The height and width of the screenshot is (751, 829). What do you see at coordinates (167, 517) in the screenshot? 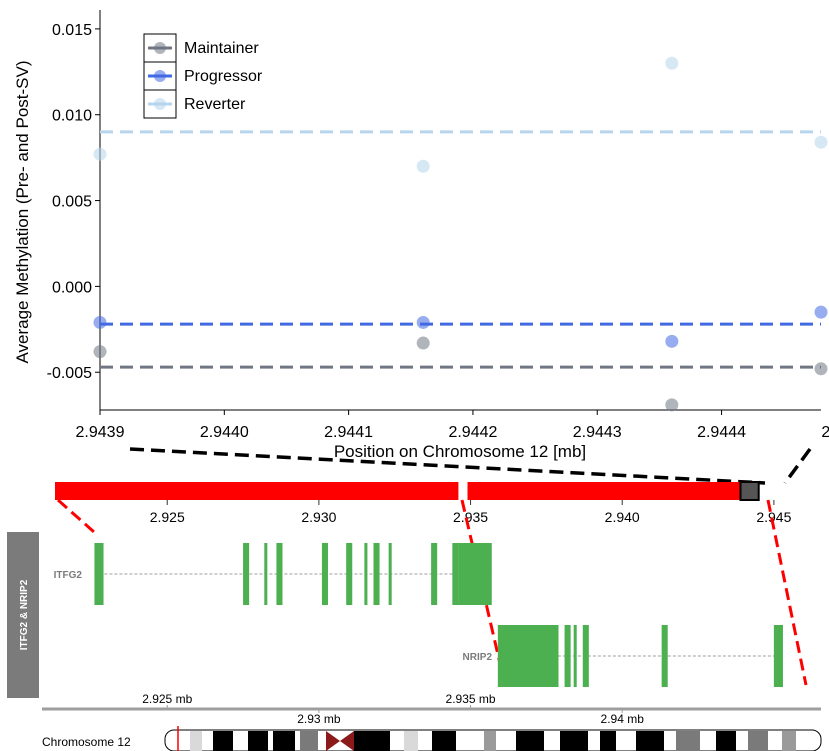
I see `sv-tick-label: 2.925` at bounding box center [167, 517].